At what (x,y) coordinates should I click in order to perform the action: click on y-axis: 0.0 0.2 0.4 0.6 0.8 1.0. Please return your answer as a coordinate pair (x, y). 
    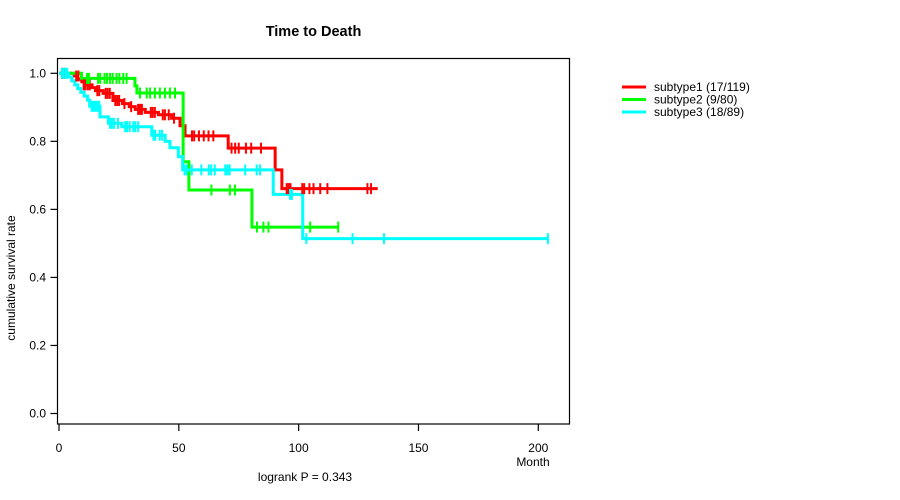
    Looking at the image, I should click on (43, 243).